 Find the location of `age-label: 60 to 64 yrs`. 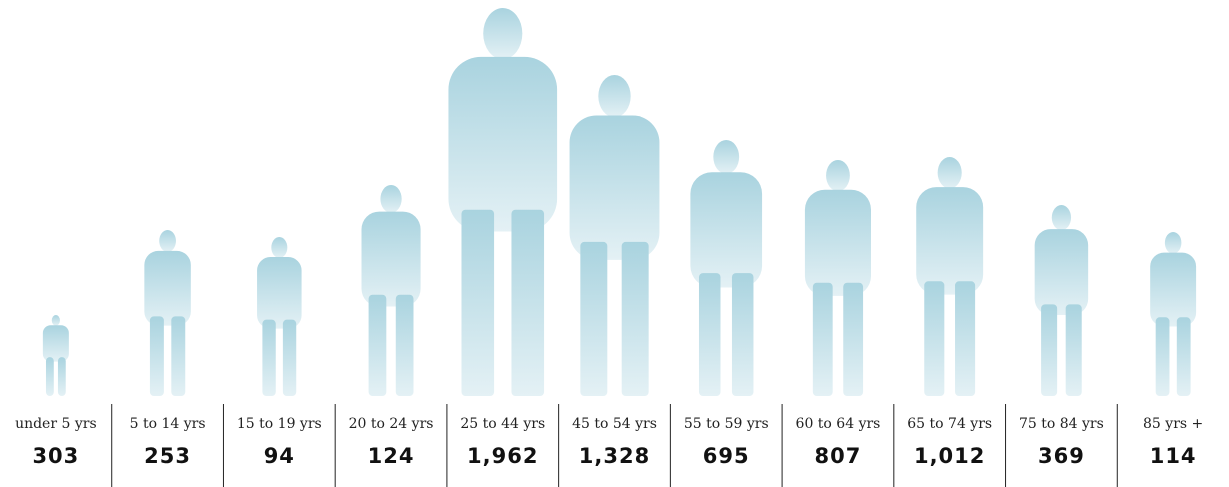

age-label: 60 to 64 yrs is located at coordinates (838, 424).